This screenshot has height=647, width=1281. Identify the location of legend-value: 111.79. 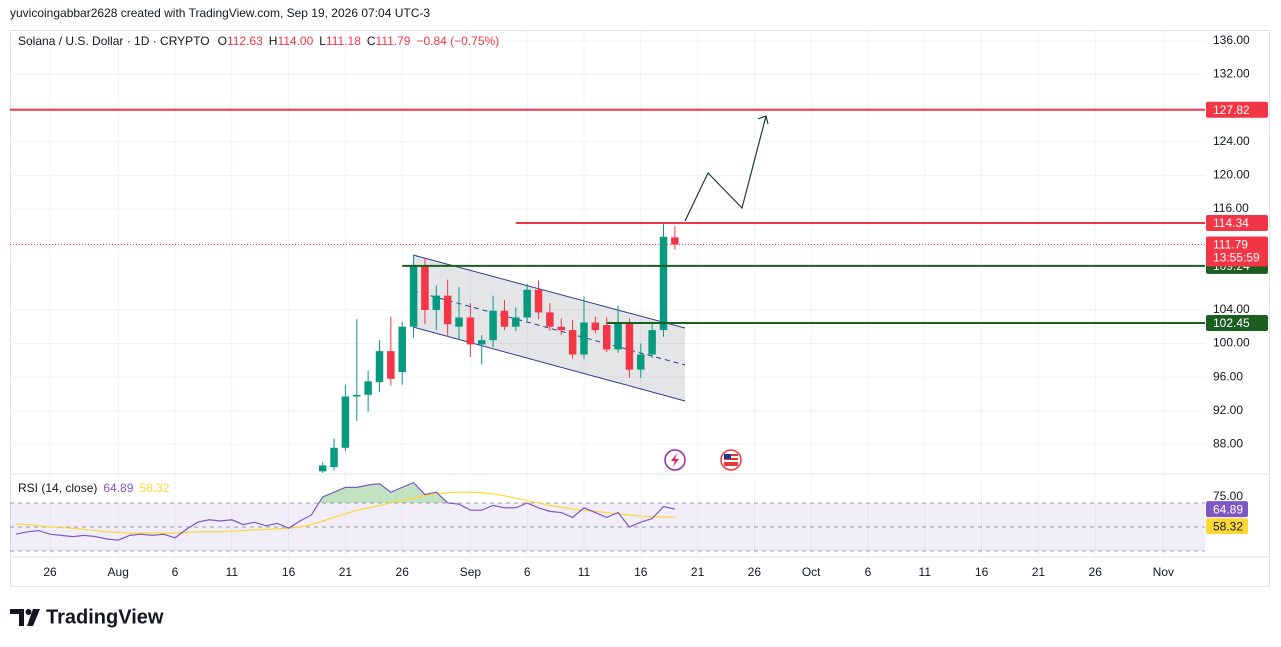
(393, 41).